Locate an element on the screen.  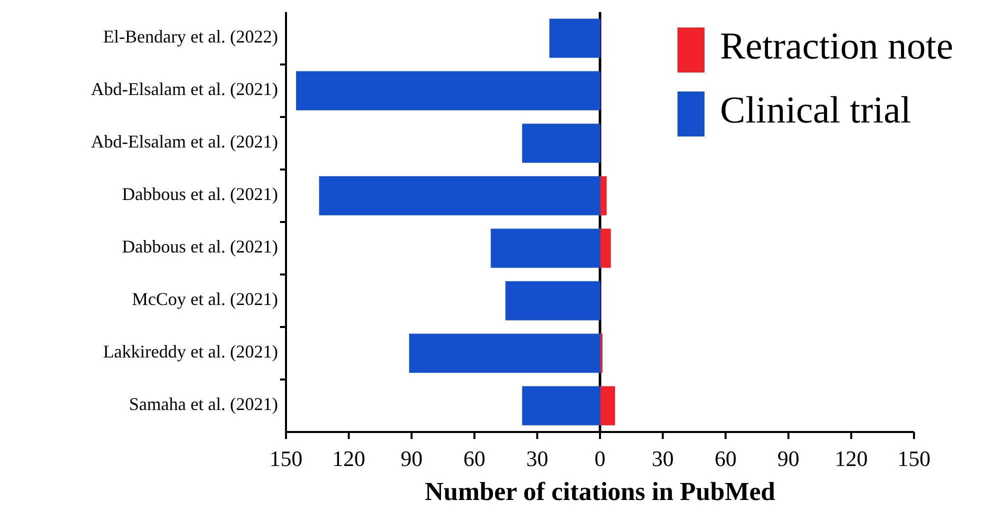
legend-label: Clinical trial is located at coordinates (816, 111).